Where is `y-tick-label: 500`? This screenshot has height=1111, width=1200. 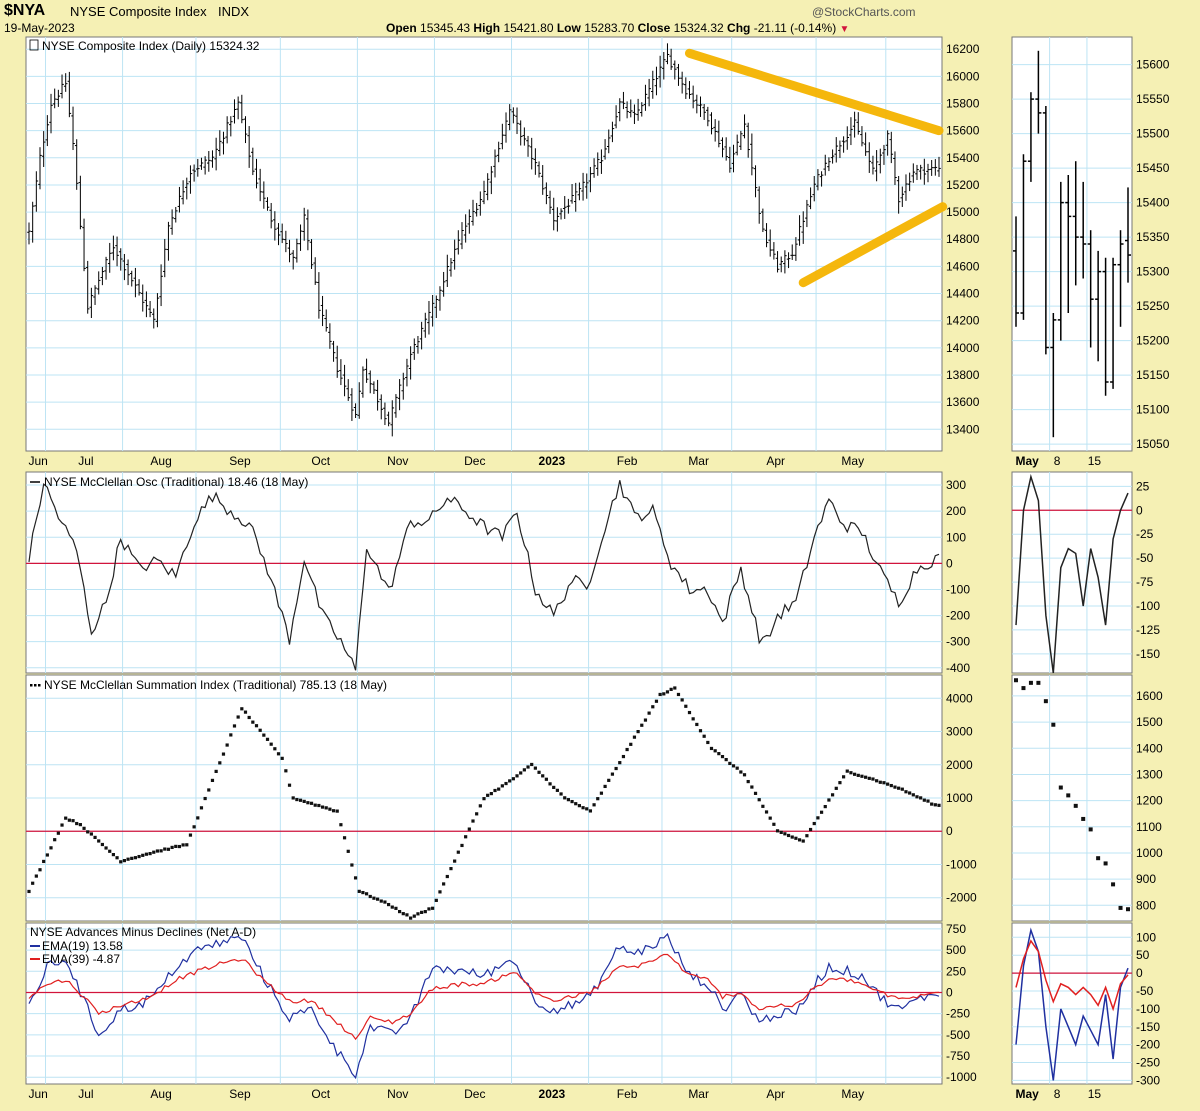 y-tick-label: 500 is located at coordinates (956, 950).